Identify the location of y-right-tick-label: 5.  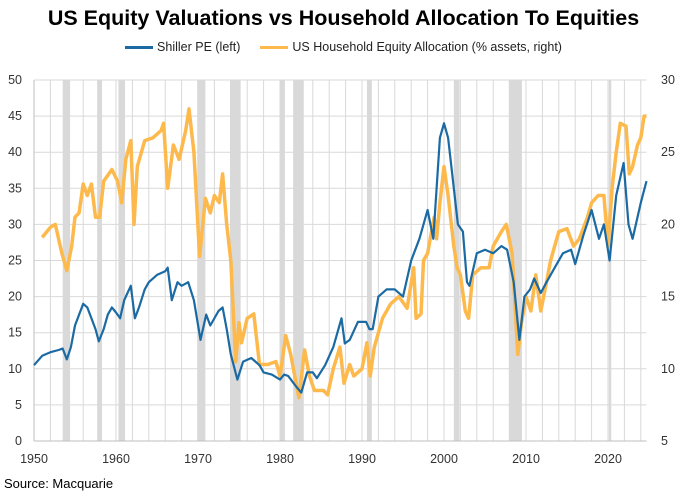
(664, 441).